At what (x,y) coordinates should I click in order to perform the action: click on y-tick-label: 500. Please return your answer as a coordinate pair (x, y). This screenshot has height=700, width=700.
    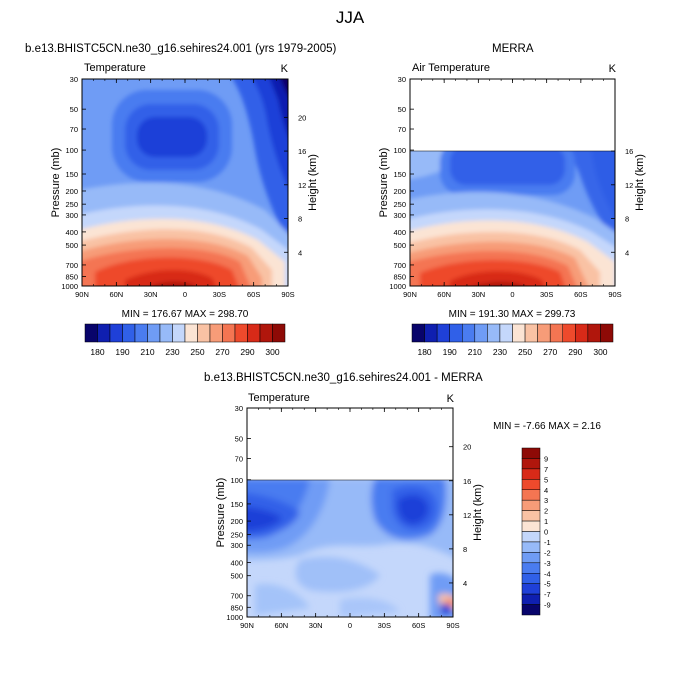
    Looking at the image, I should click on (236, 576).